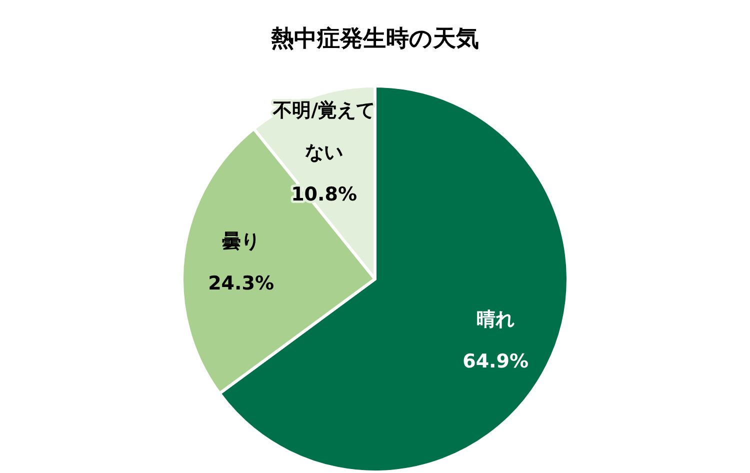 The width and height of the screenshot is (750, 473). I want to click on data-label: 10.8%, so click(324, 194).